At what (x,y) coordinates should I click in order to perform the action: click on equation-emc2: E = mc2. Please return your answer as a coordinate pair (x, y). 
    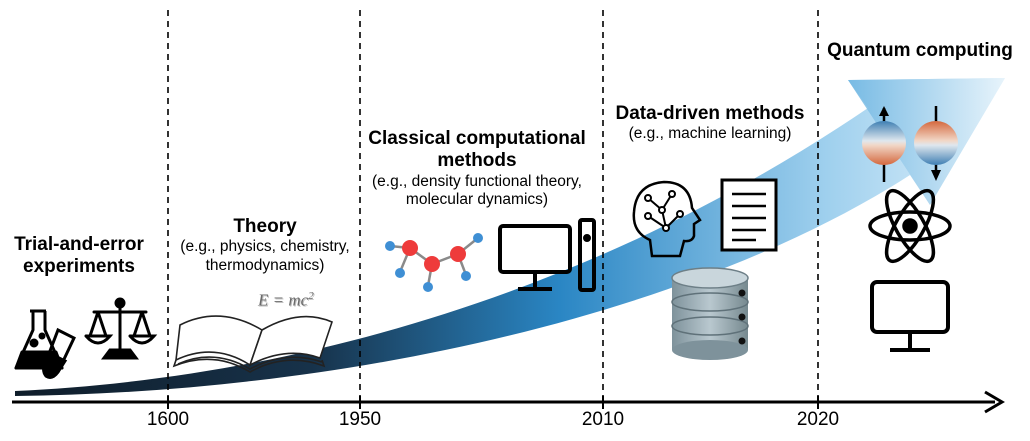
    Looking at the image, I should click on (286, 300).